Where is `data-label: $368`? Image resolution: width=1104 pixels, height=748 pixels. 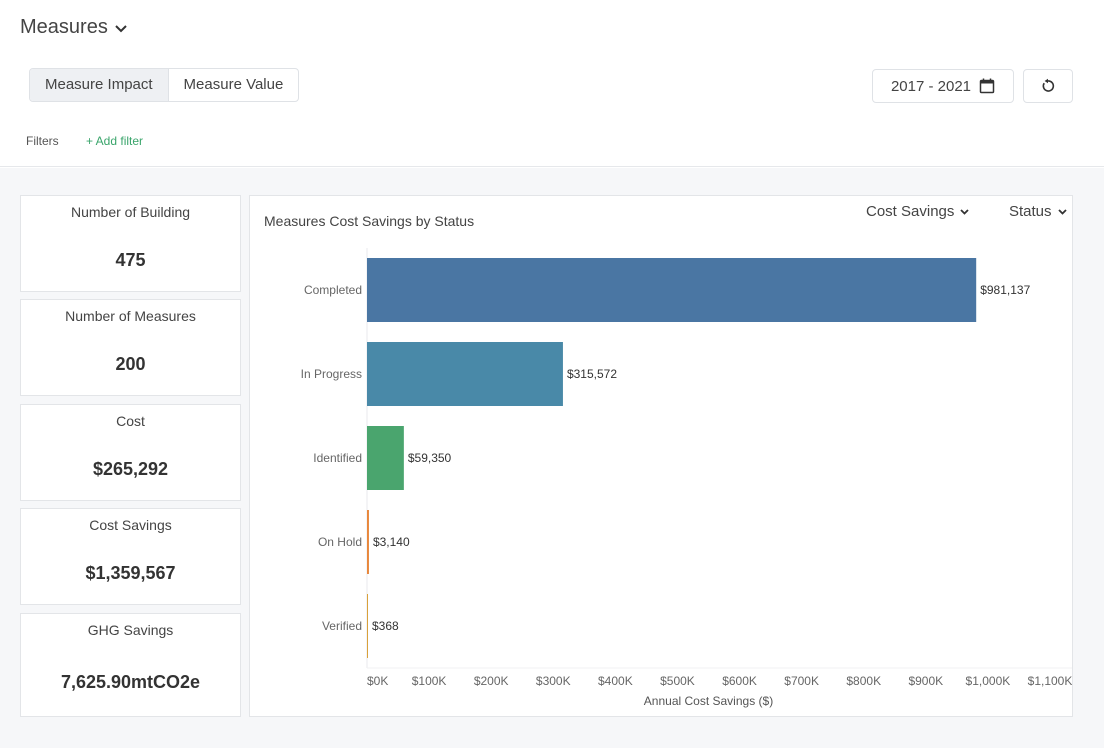
data-label: $368 is located at coordinates (385, 626).